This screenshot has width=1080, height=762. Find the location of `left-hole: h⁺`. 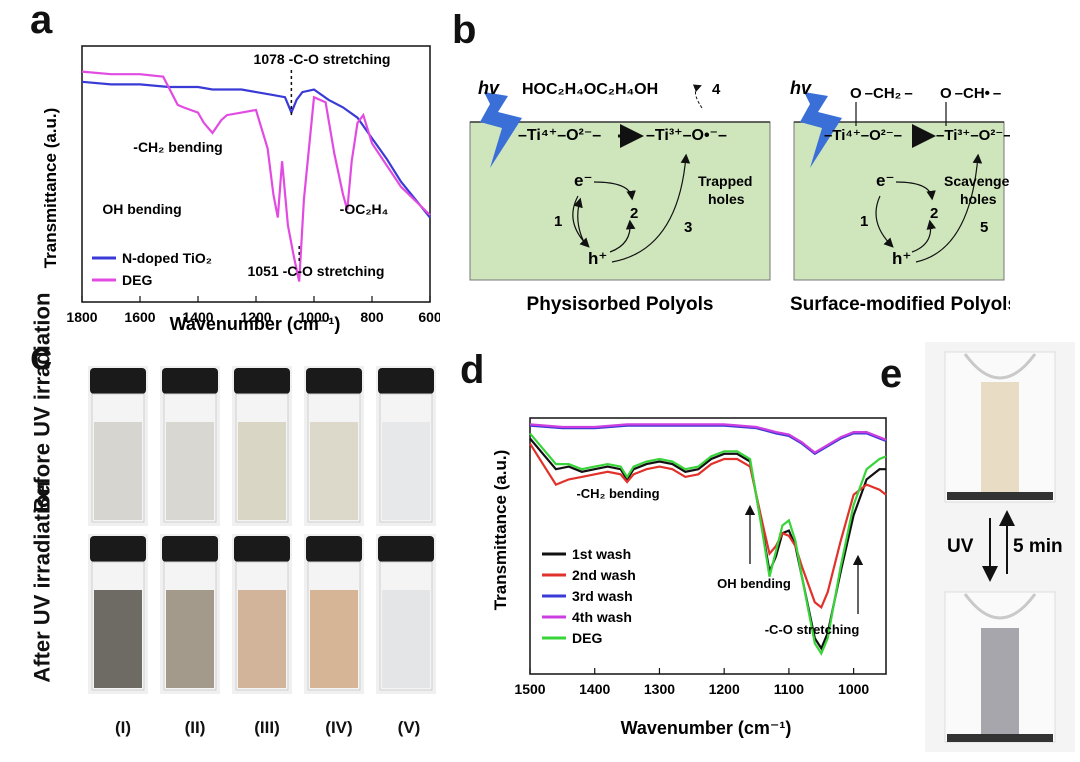

left-hole: h⁺ is located at coordinates (597, 258).